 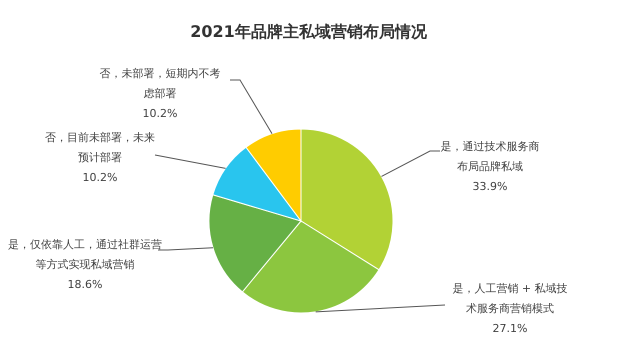 I want to click on data-label: 18.6%, so click(x=85, y=284).